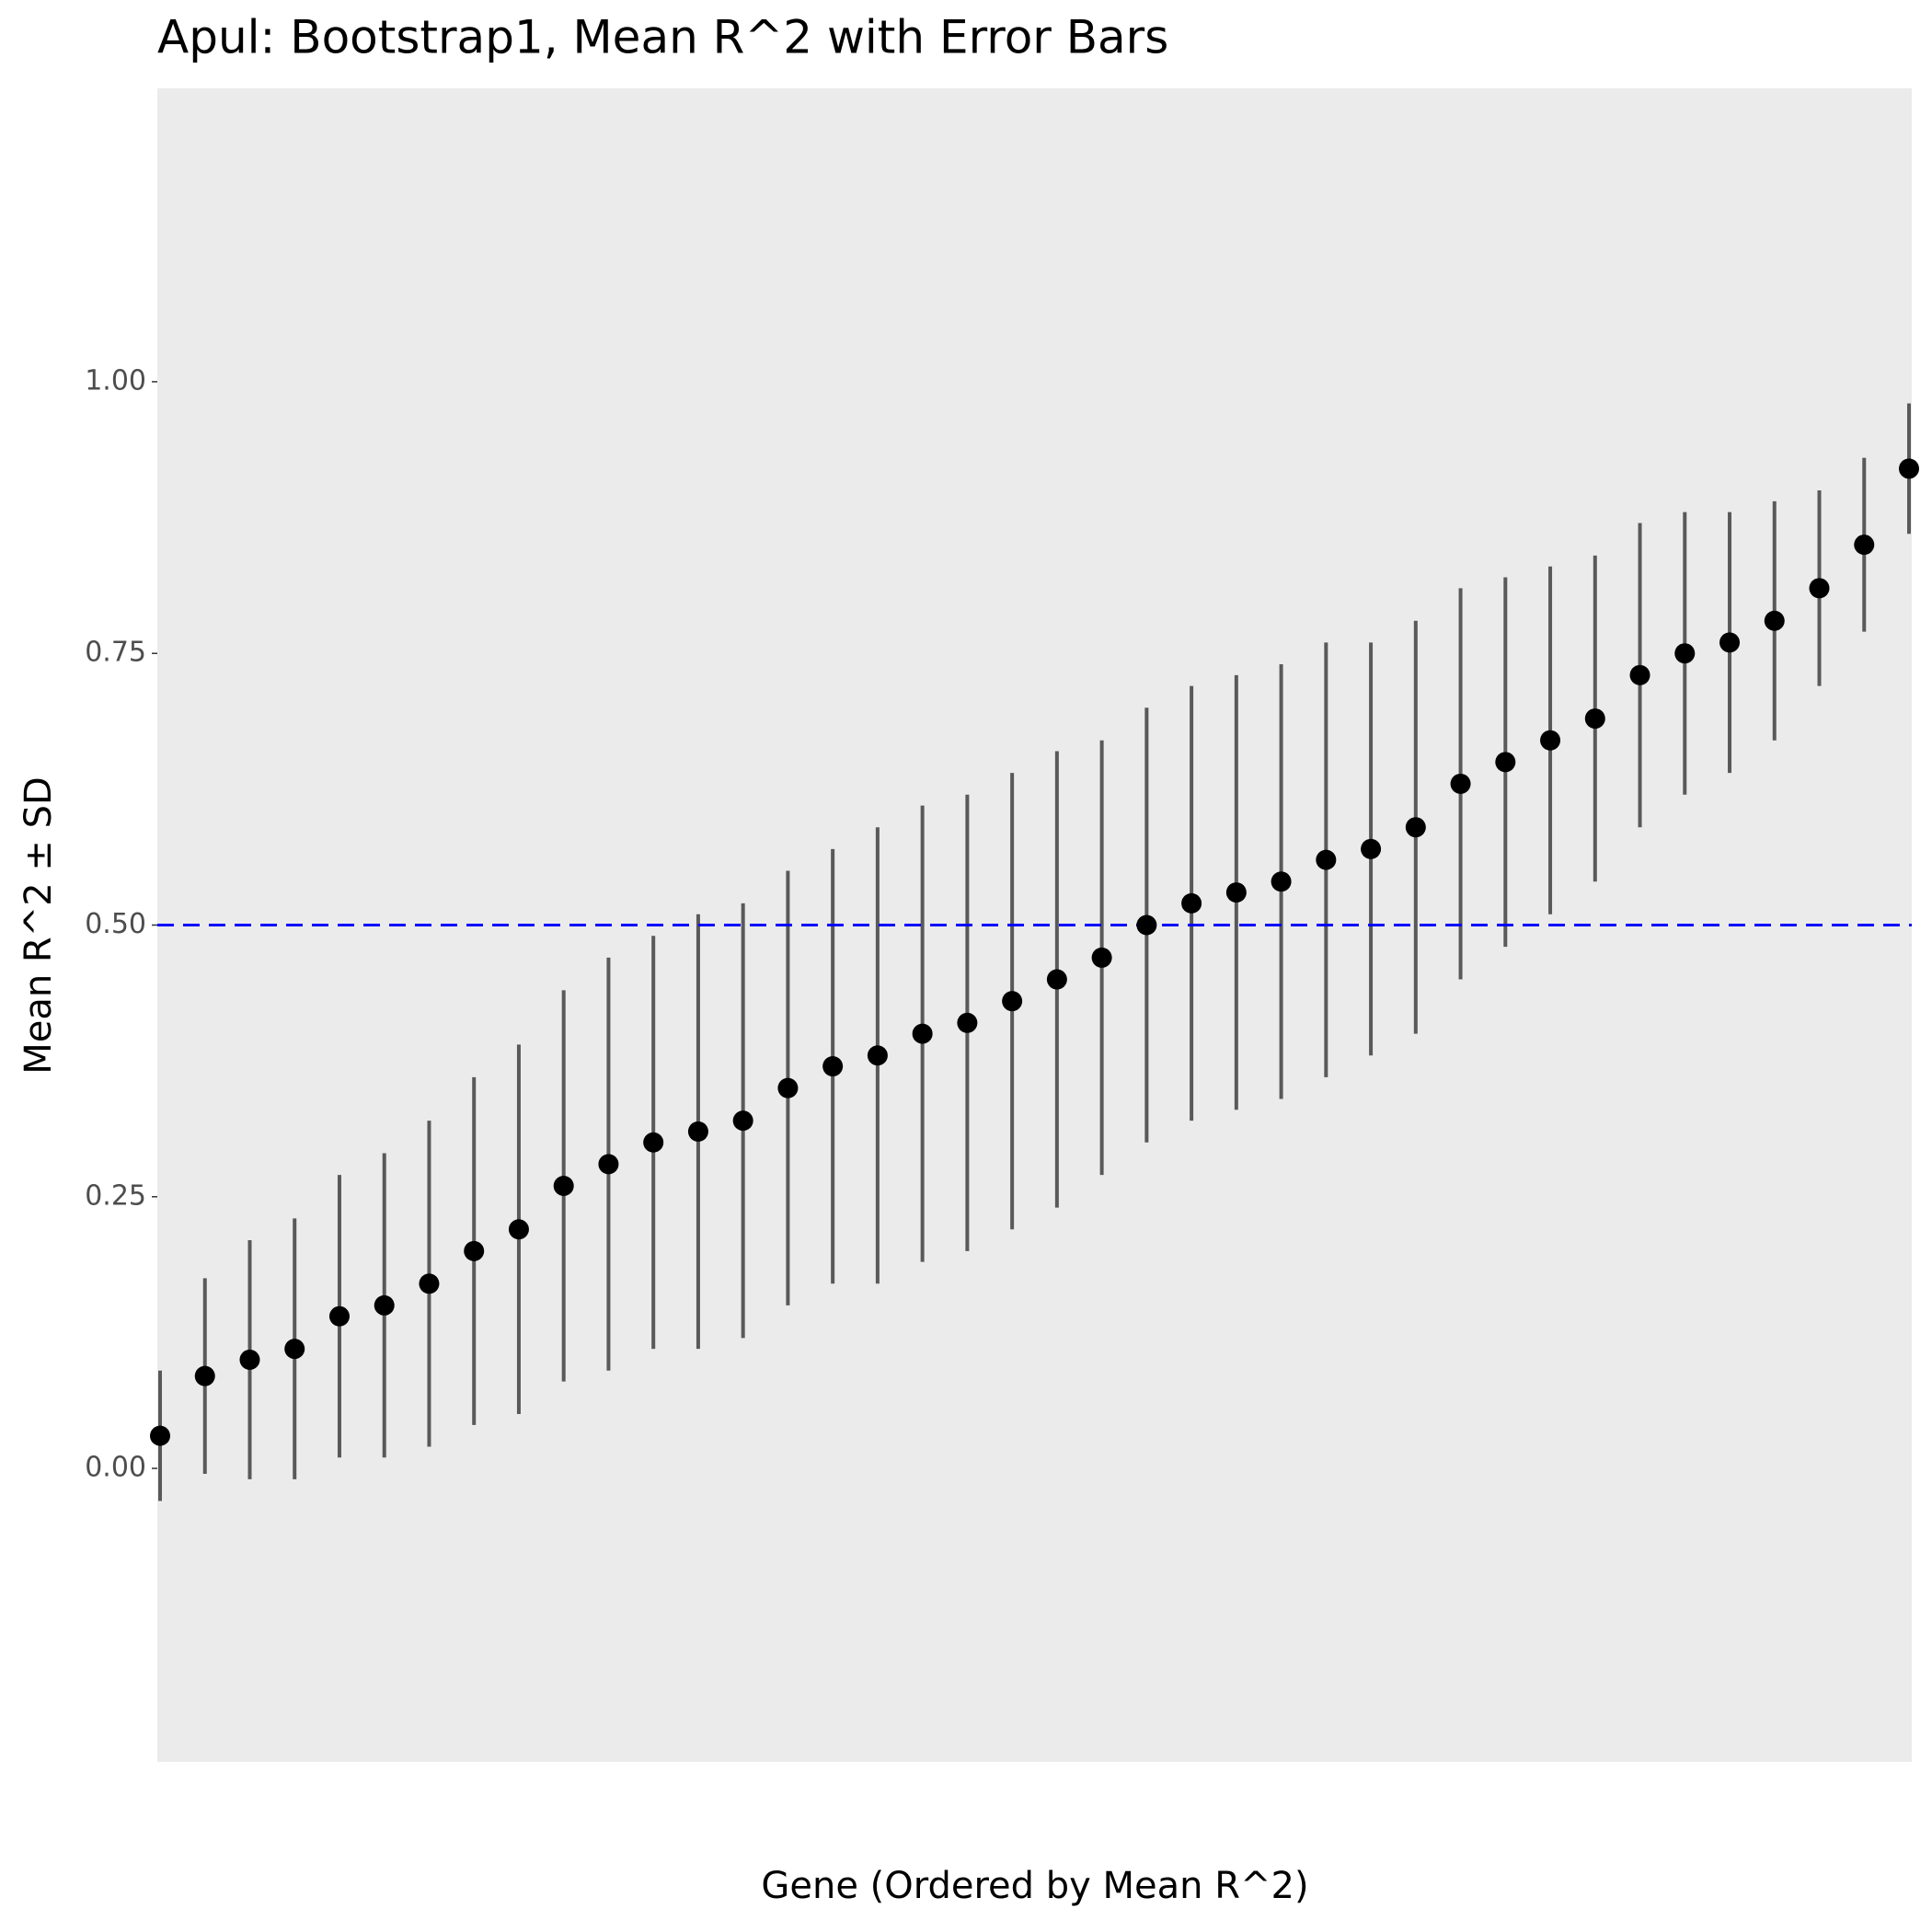  Describe the element at coordinates (1034, 1886) in the screenshot. I see `x-axis-label: Gene (Ordered by Mean R^2)` at that location.